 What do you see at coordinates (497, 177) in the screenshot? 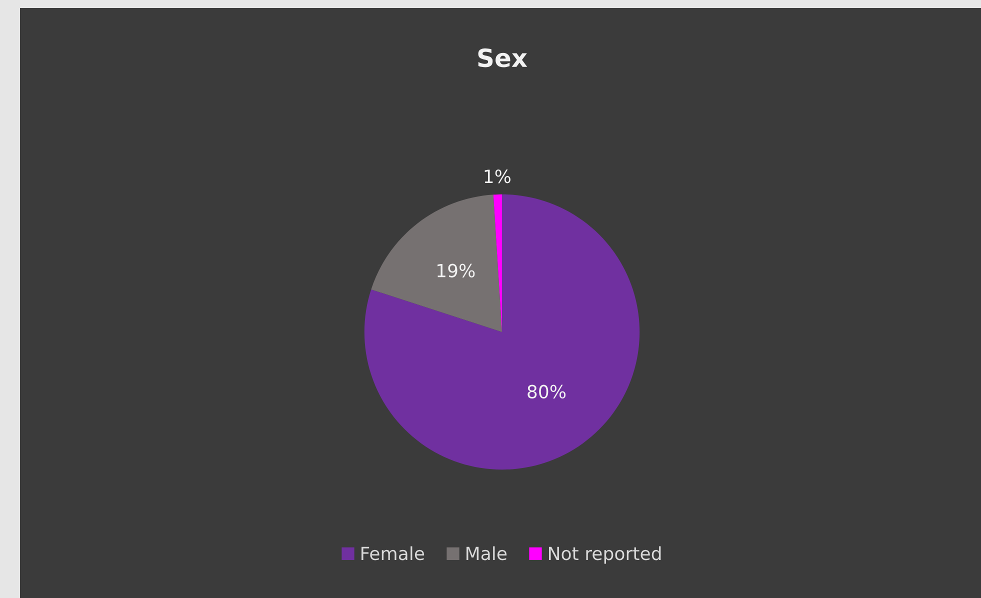
I see `data-label: 1%` at bounding box center [497, 177].